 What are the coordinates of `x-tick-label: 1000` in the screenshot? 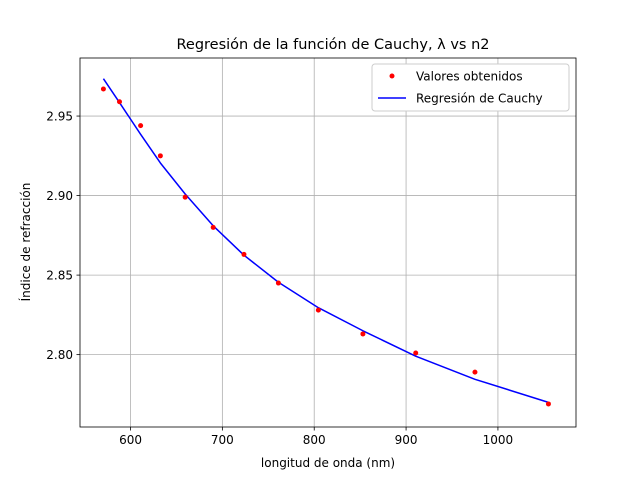 It's located at (498, 440).